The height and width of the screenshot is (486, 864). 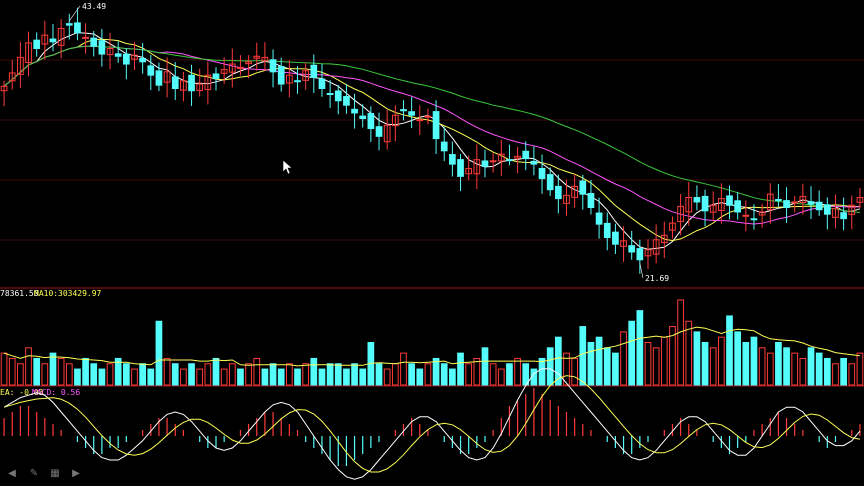 What do you see at coordinates (287, 167) in the screenshot?
I see `mouse-cursor-icon` at bounding box center [287, 167].